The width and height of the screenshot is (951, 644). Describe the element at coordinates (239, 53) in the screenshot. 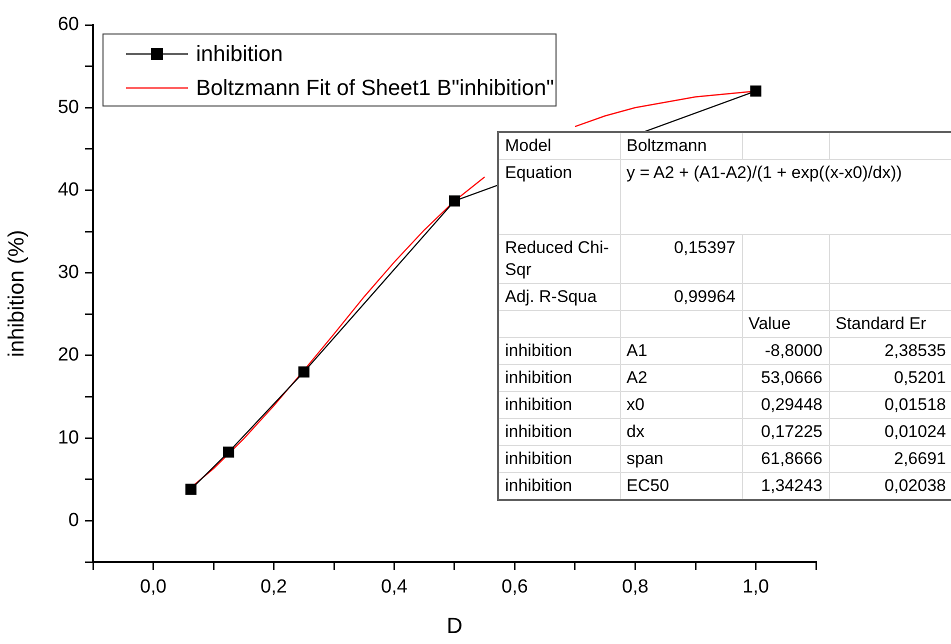

I see `legend-label: inhibition` at that location.